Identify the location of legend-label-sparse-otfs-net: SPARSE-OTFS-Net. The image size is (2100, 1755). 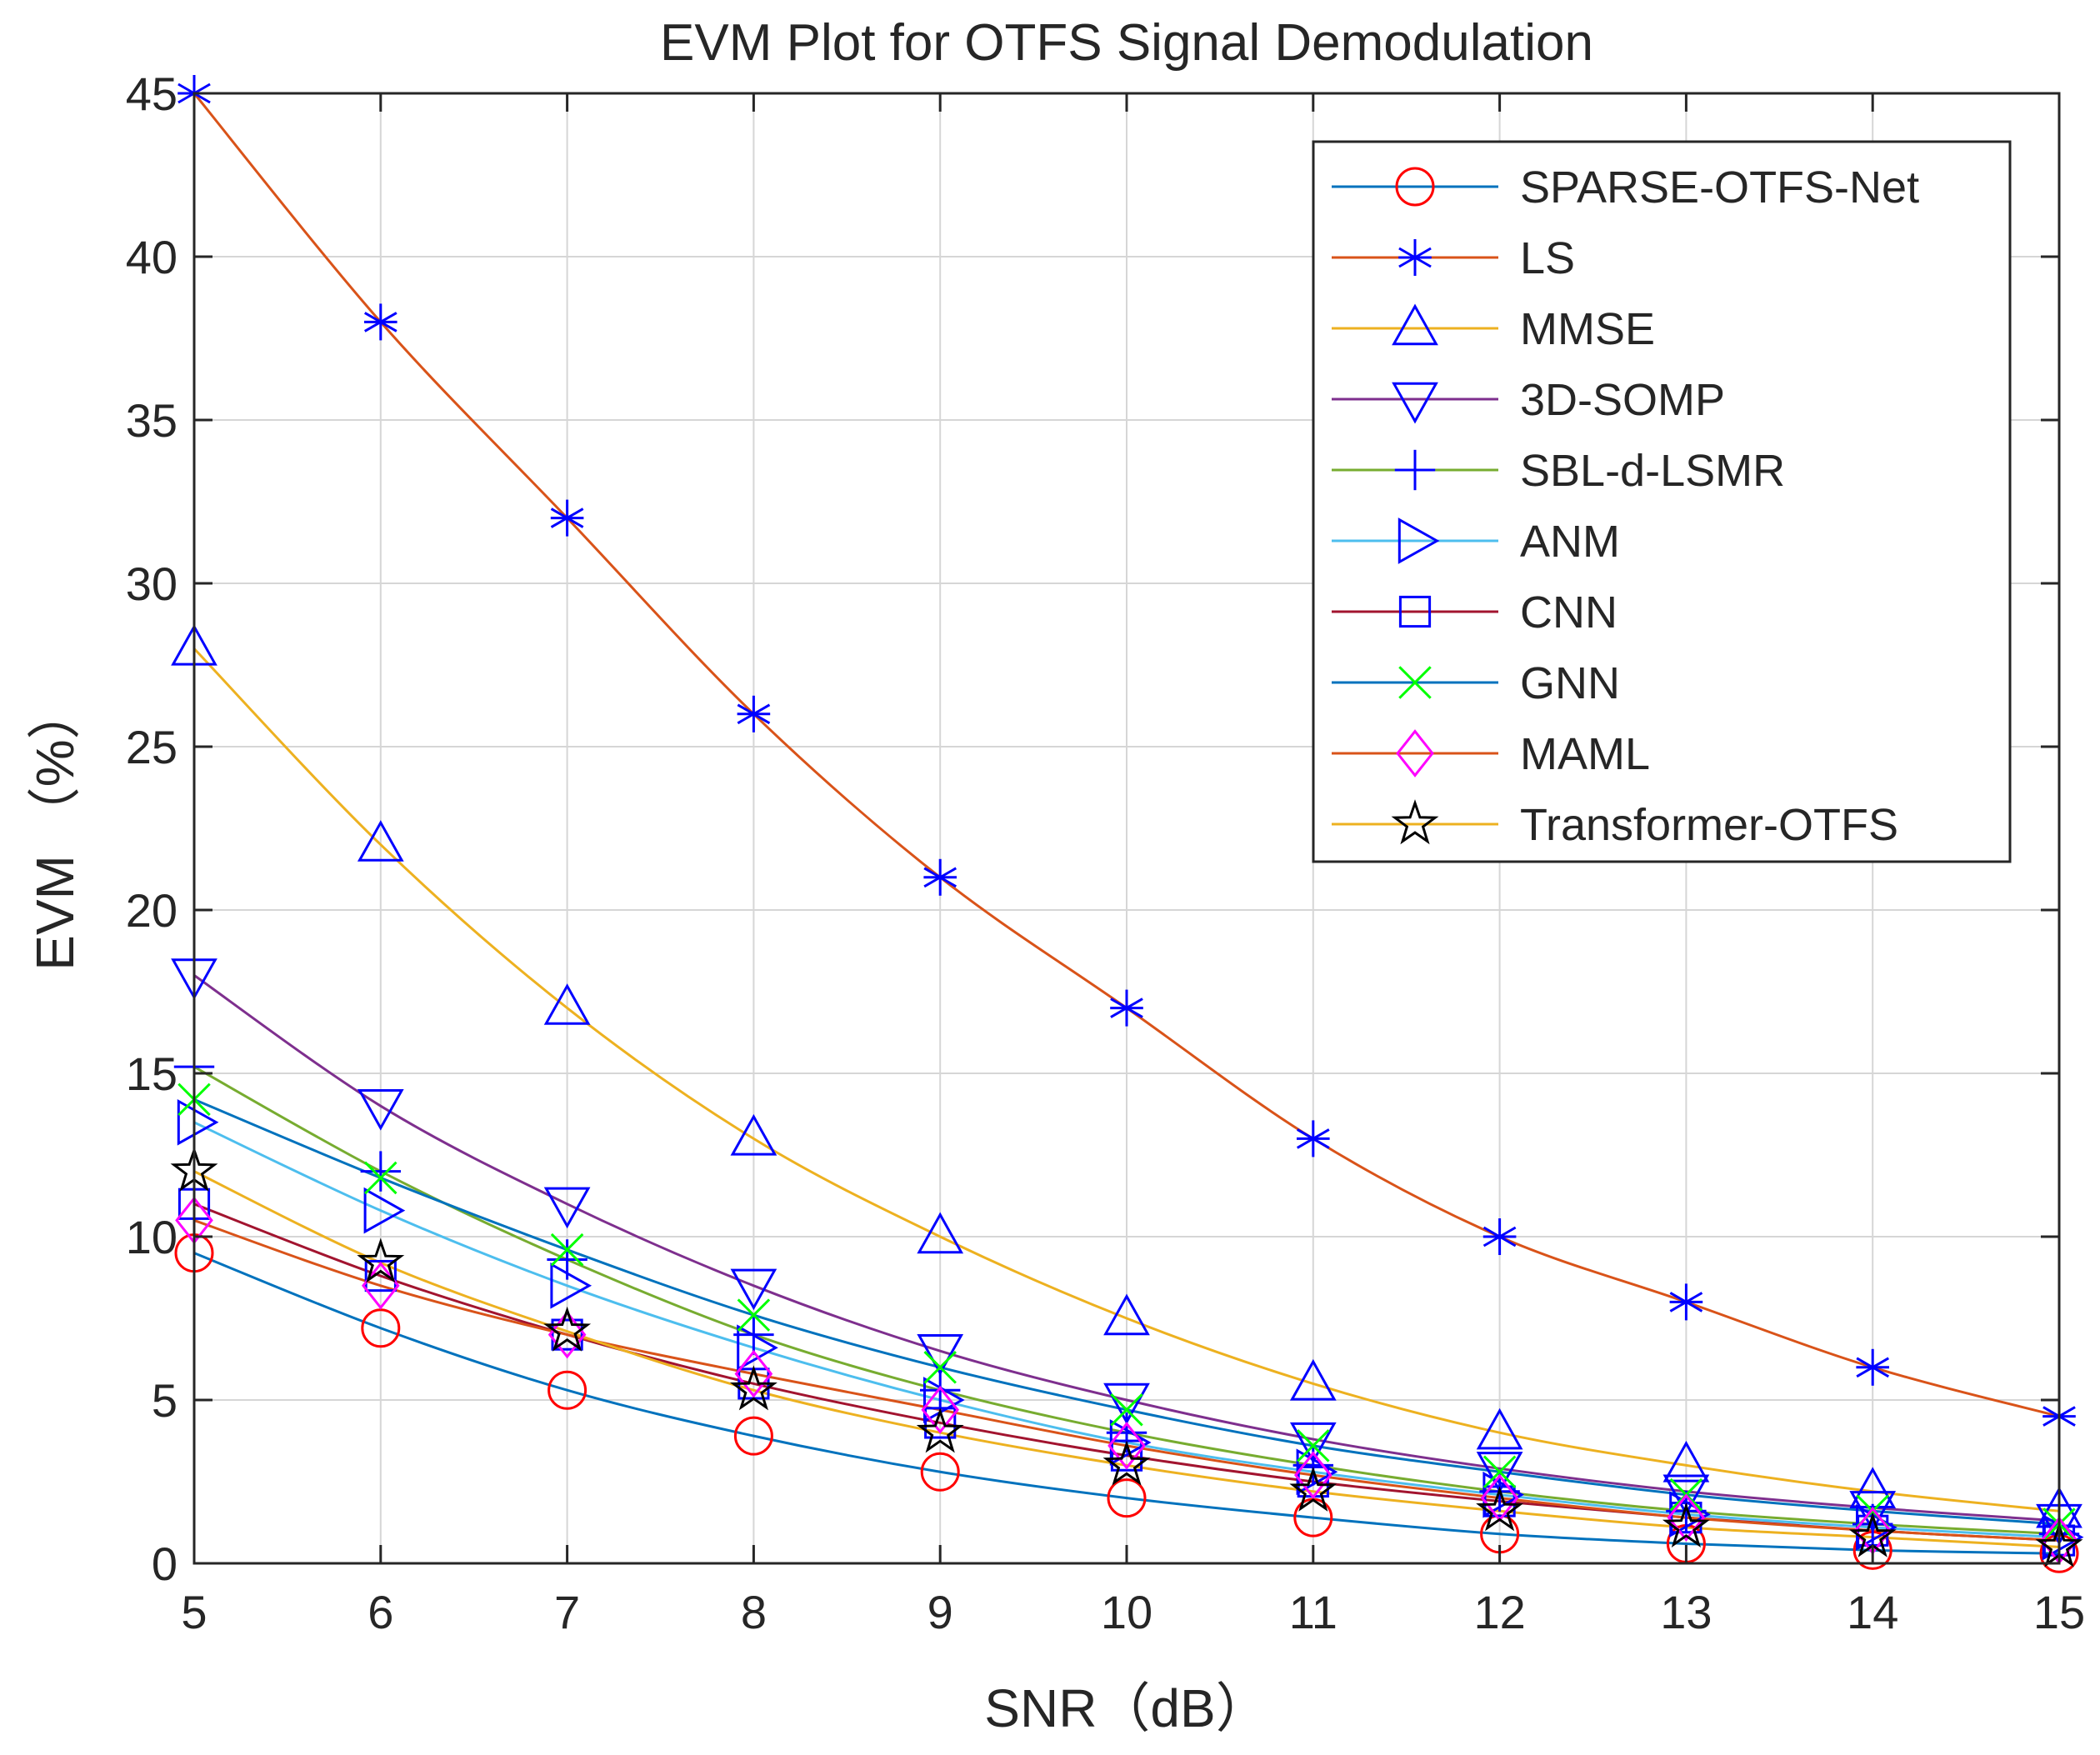
(1720, 187).